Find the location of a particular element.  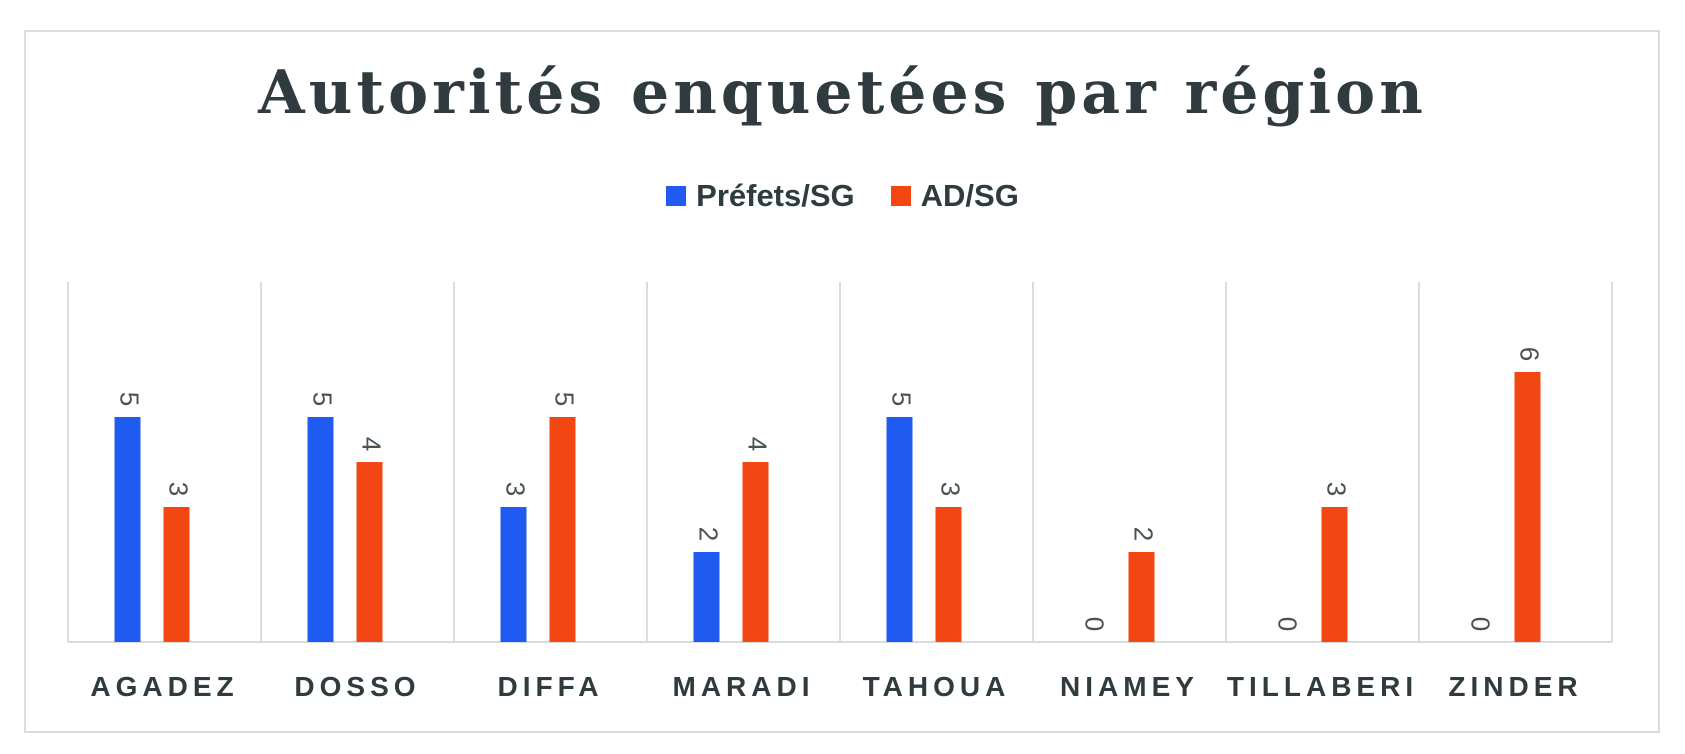

x-tick-label-tahoua: TAHOUA is located at coordinates (937, 686).